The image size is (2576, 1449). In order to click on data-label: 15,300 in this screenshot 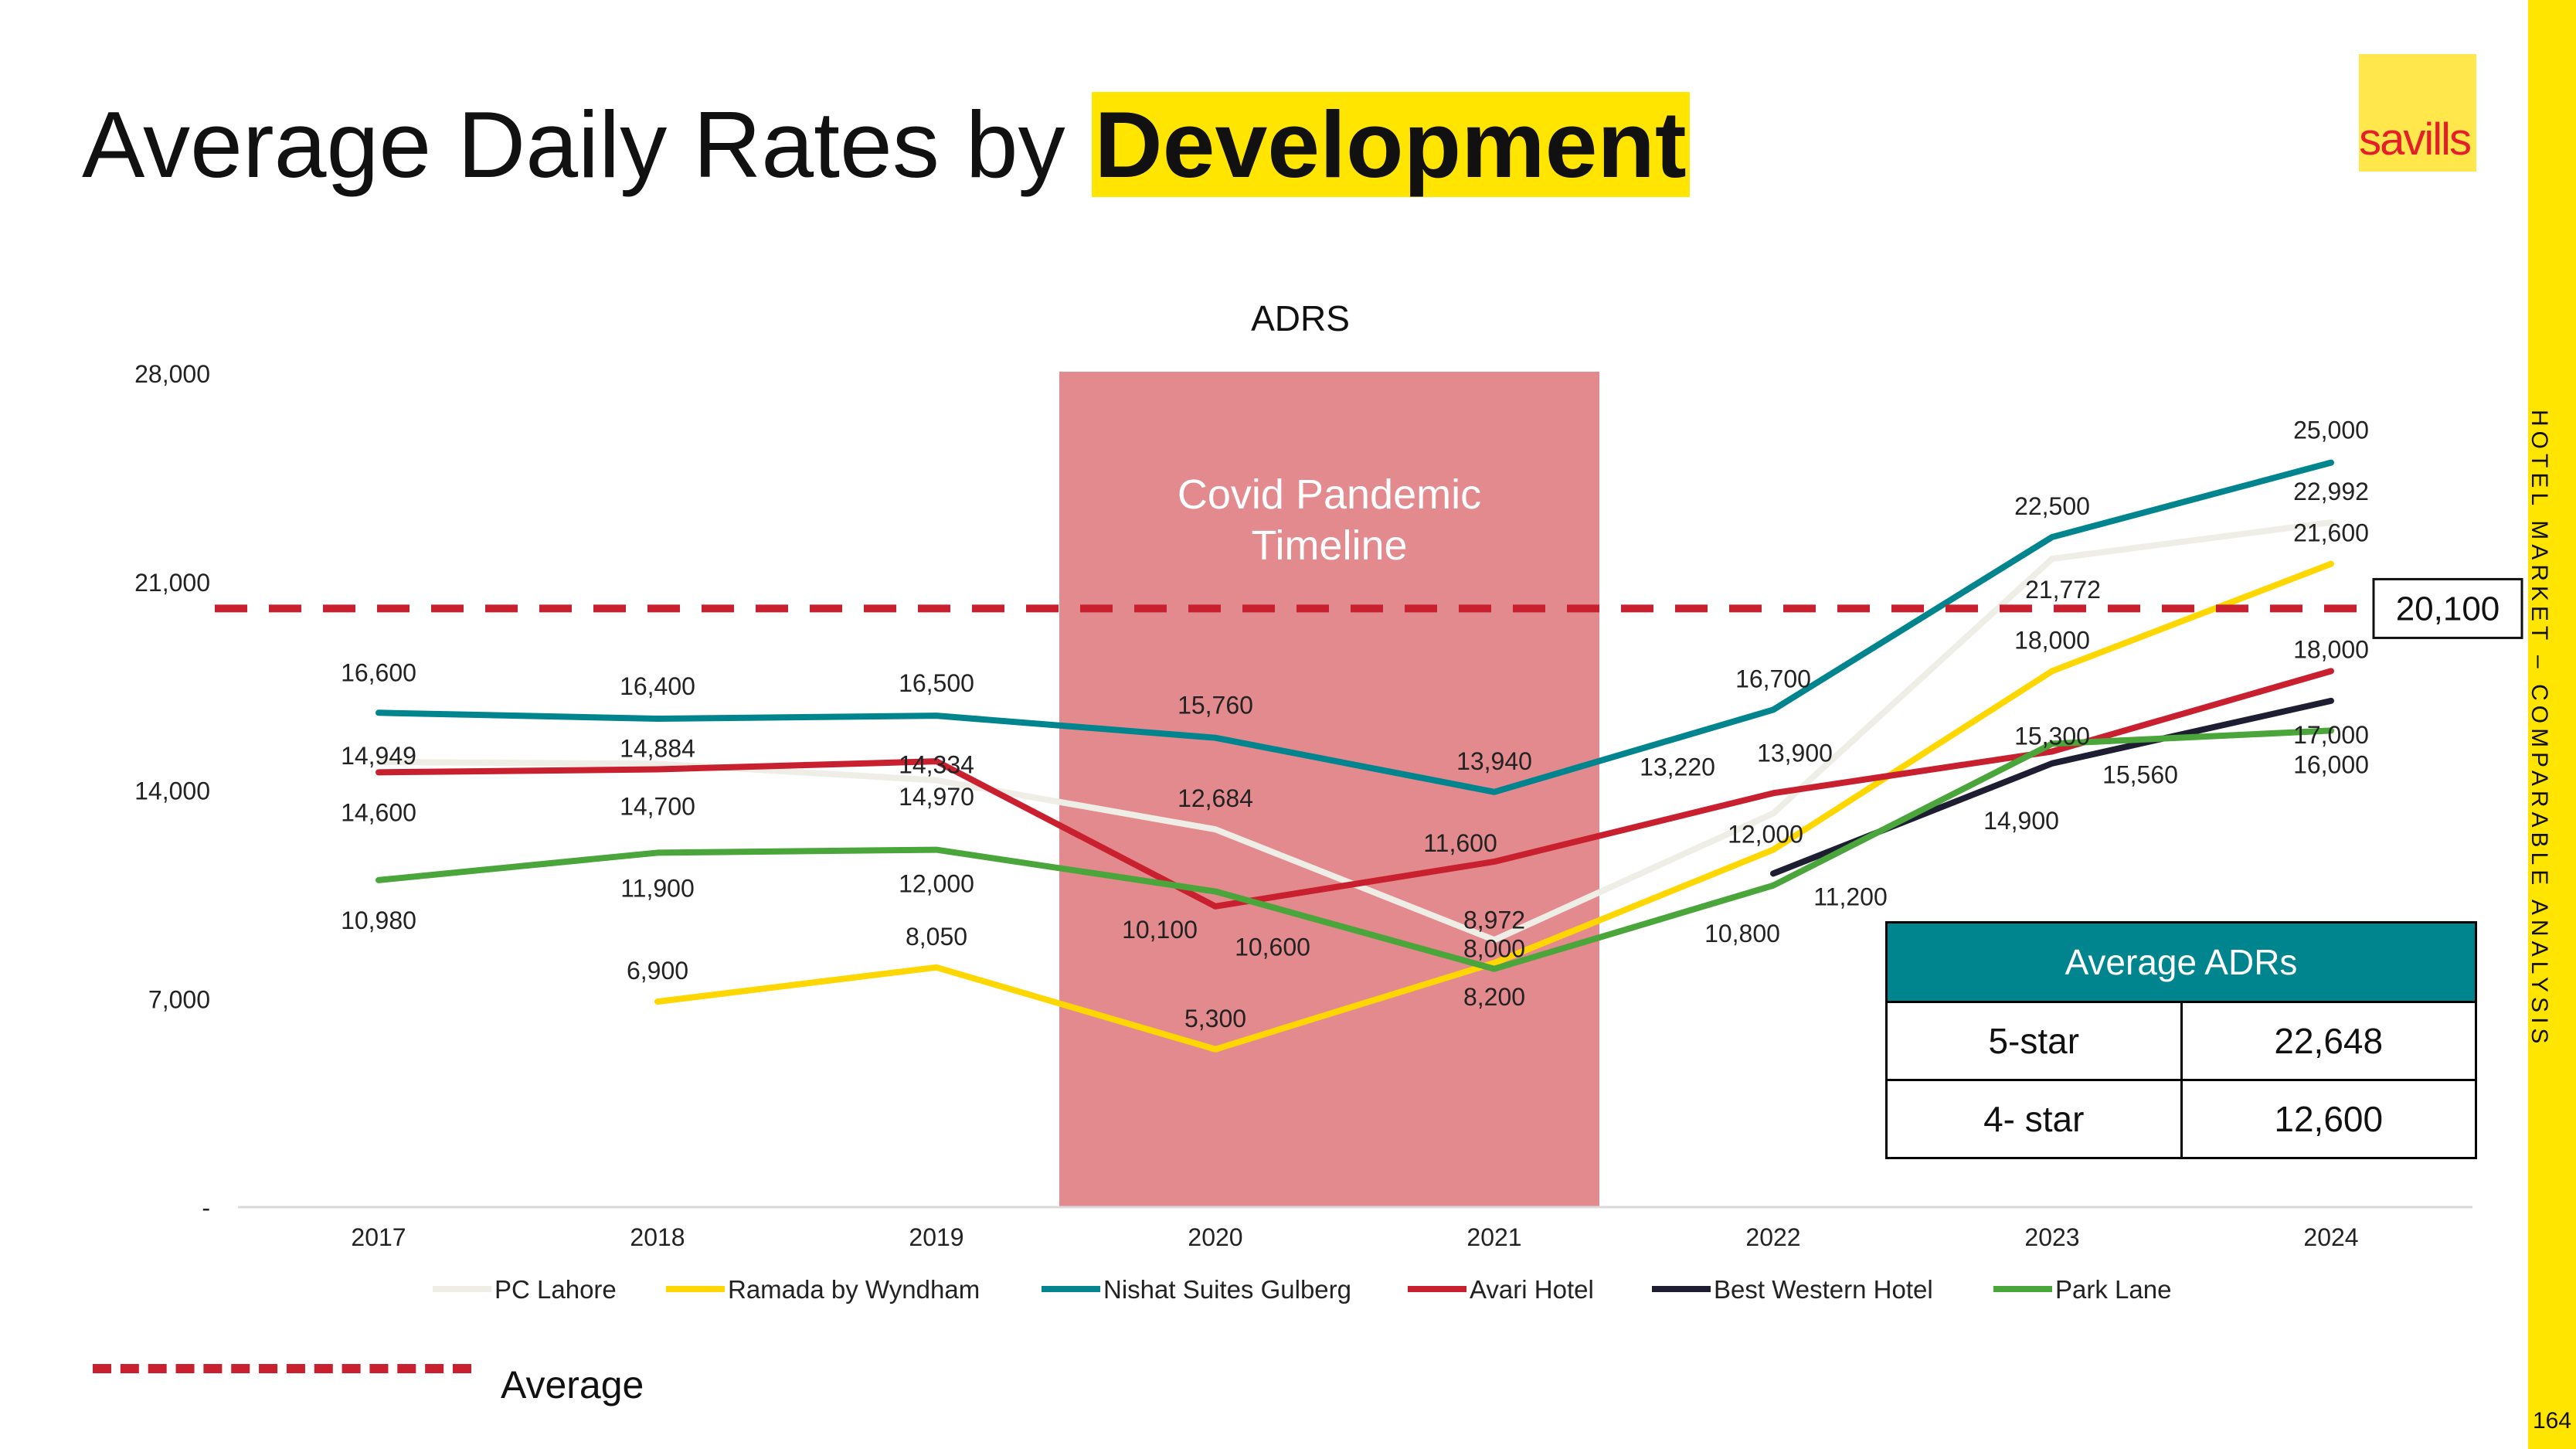, I will do `click(2052, 736)`.